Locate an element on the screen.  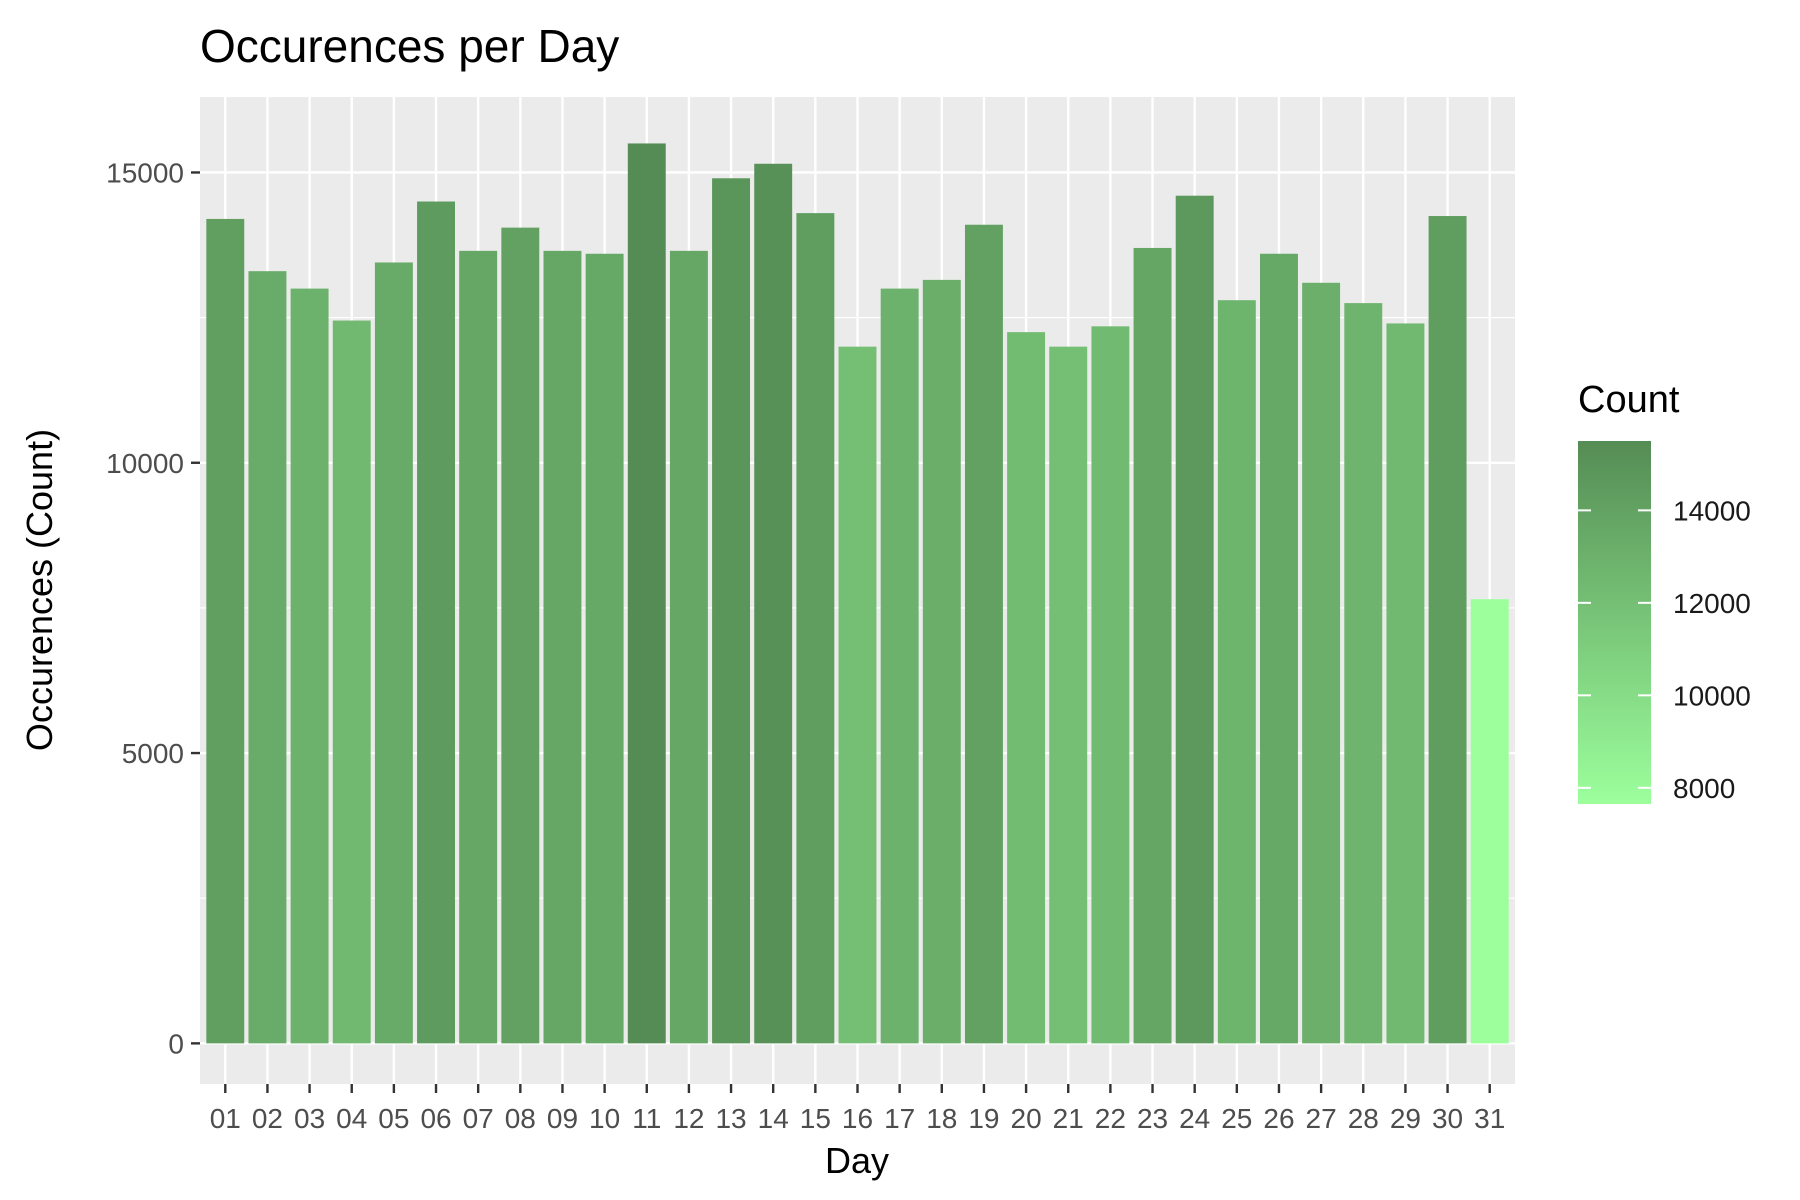
y-tick-label: 5000 is located at coordinates (153, 753).